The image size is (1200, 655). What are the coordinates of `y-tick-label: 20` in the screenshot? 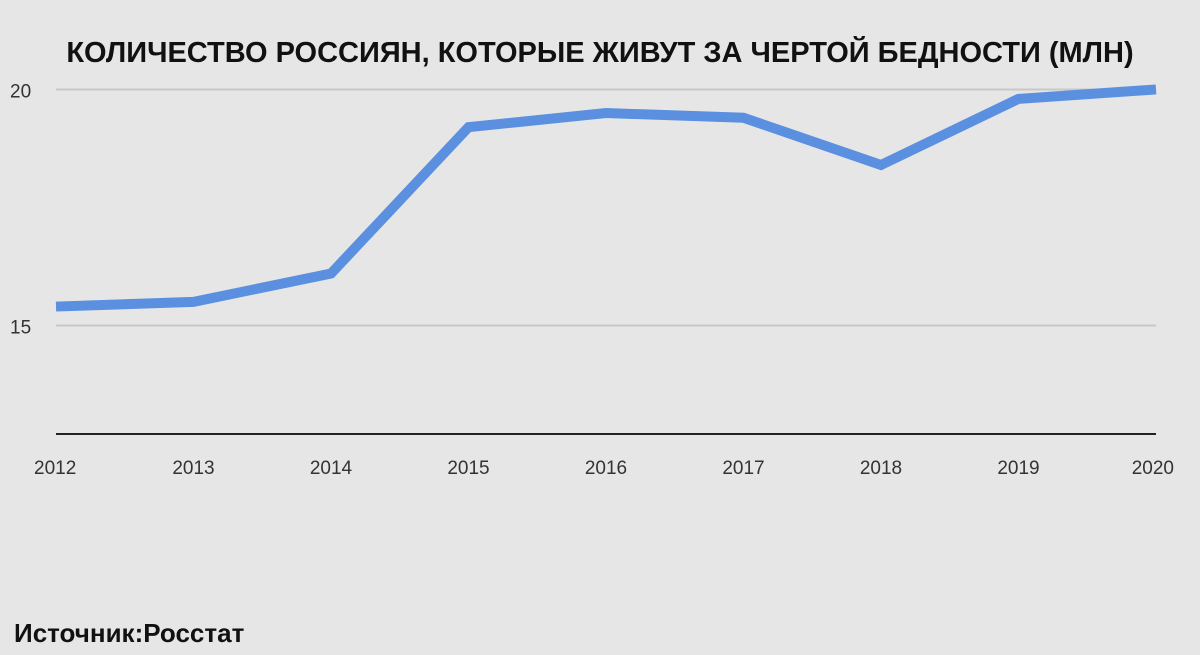 It's located at (20, 91).